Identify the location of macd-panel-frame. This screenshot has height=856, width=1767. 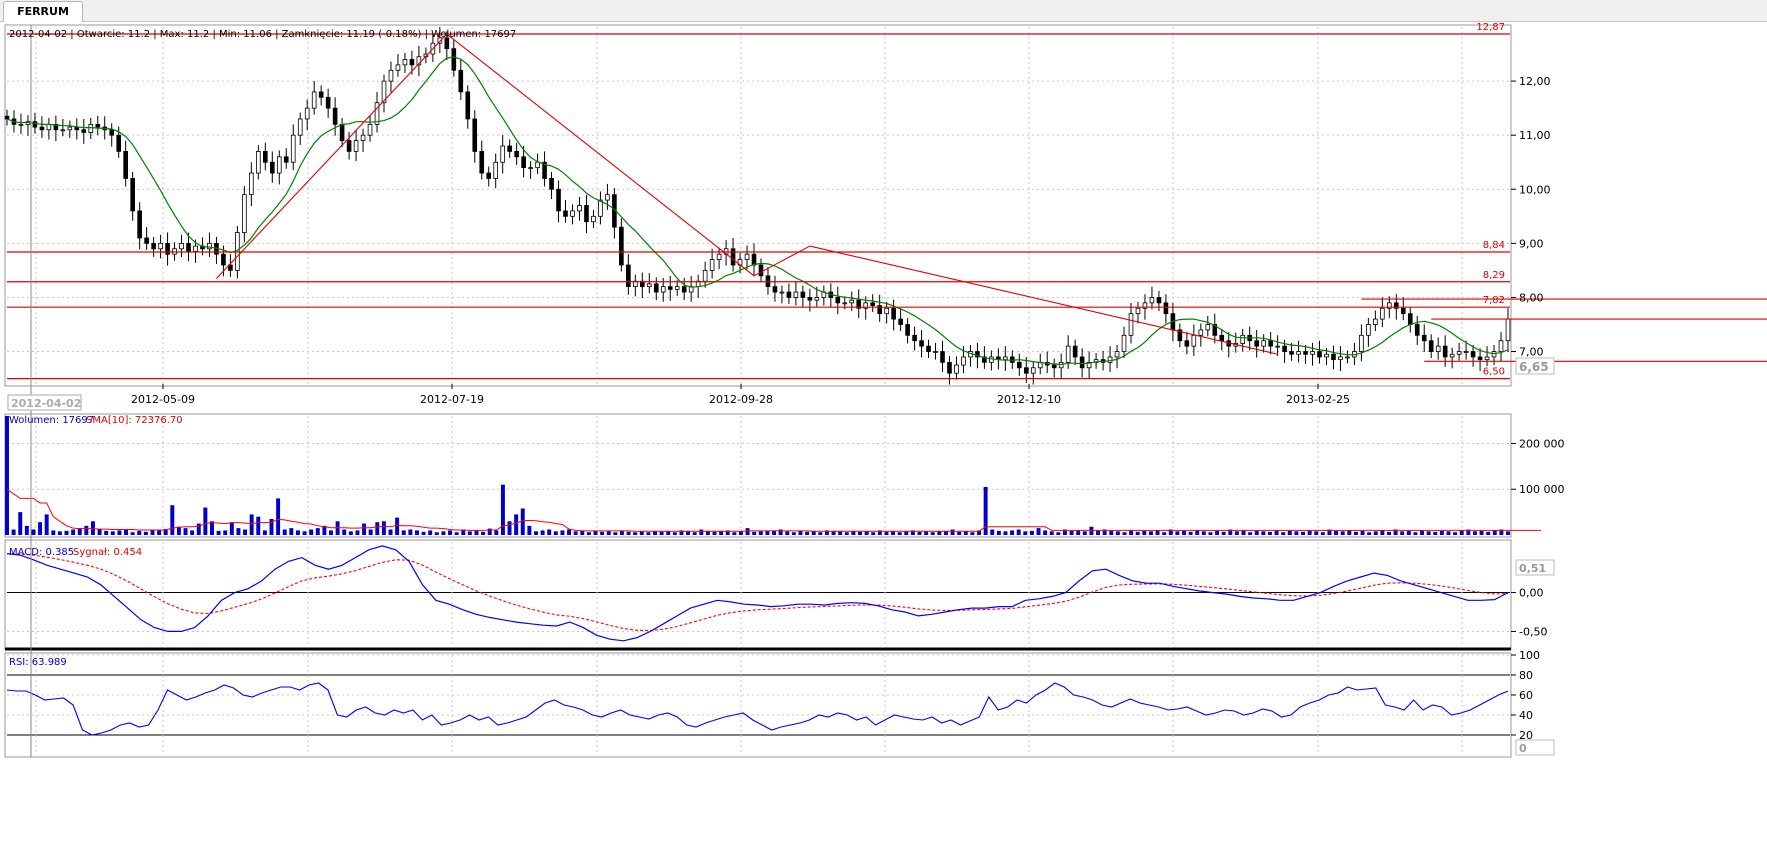
(758, 594).